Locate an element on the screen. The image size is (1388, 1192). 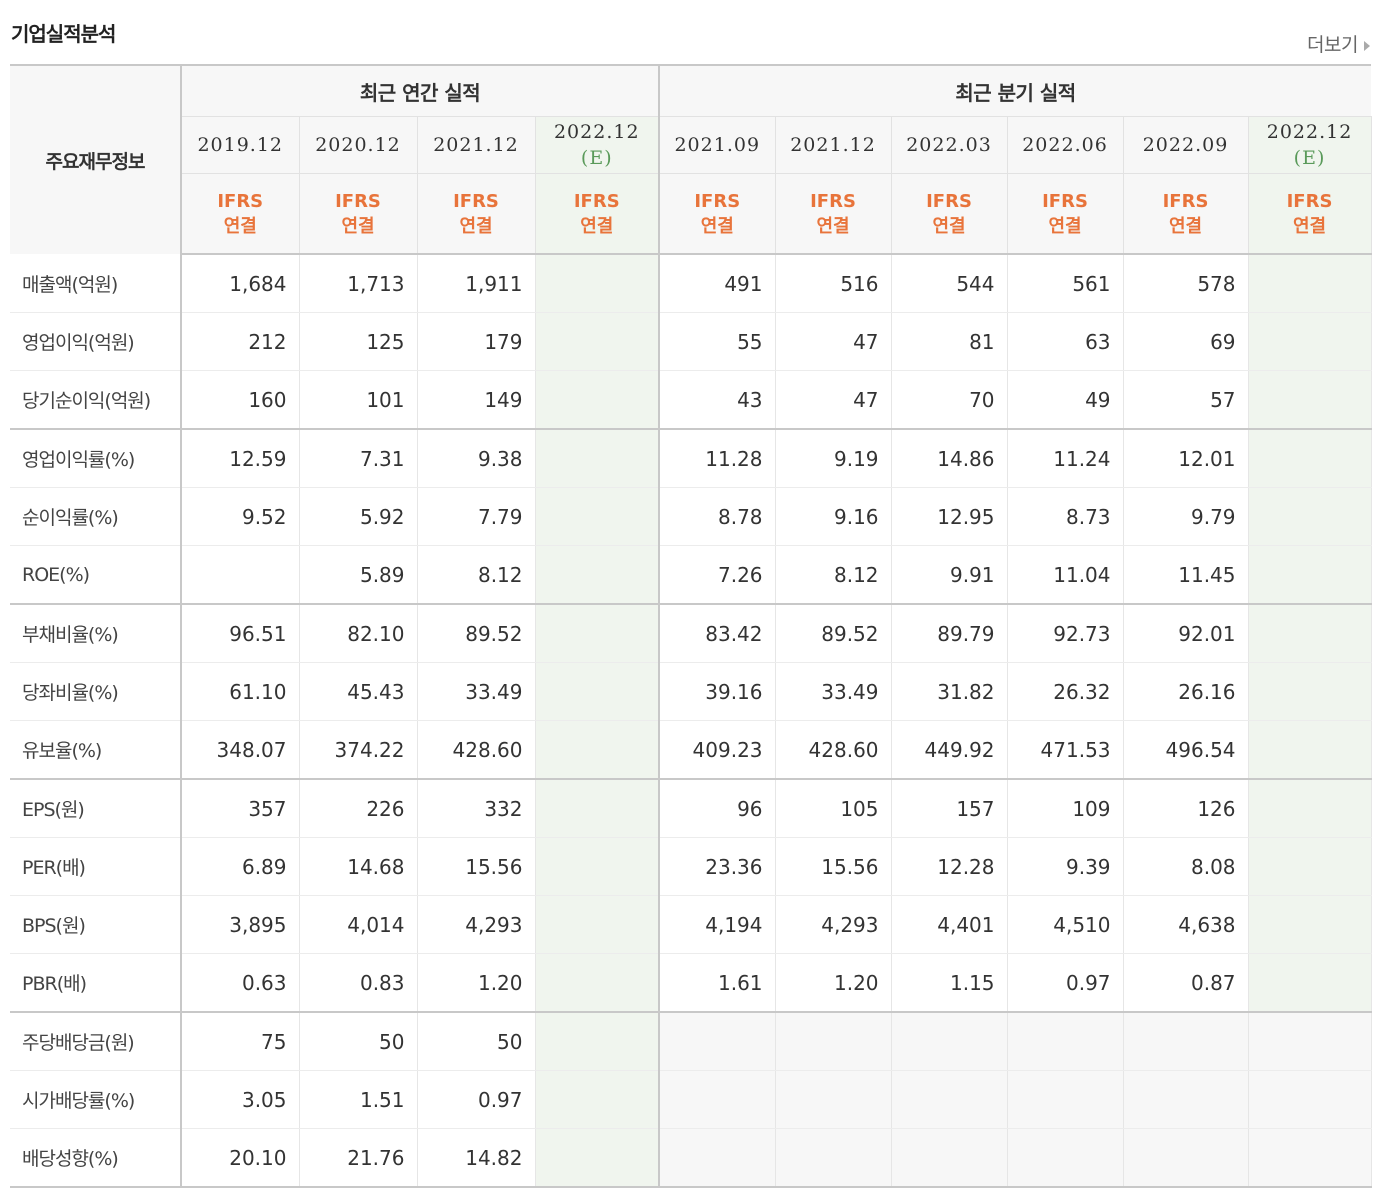
table-row: 시가배당률(%) 3.05 1.51 0.97 is located at coordinates (691, 1099).